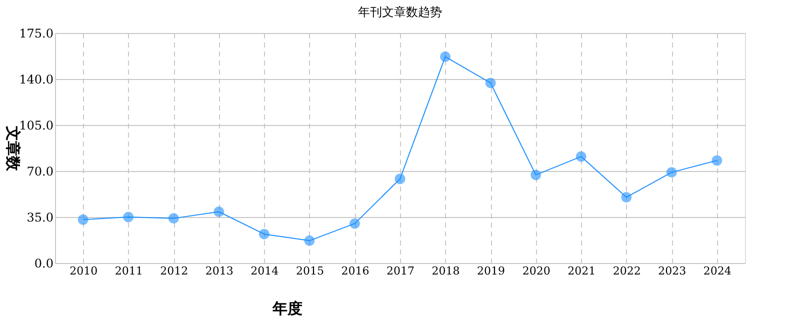  I want to click on x-tick-label: 2010, so click(84, 271).